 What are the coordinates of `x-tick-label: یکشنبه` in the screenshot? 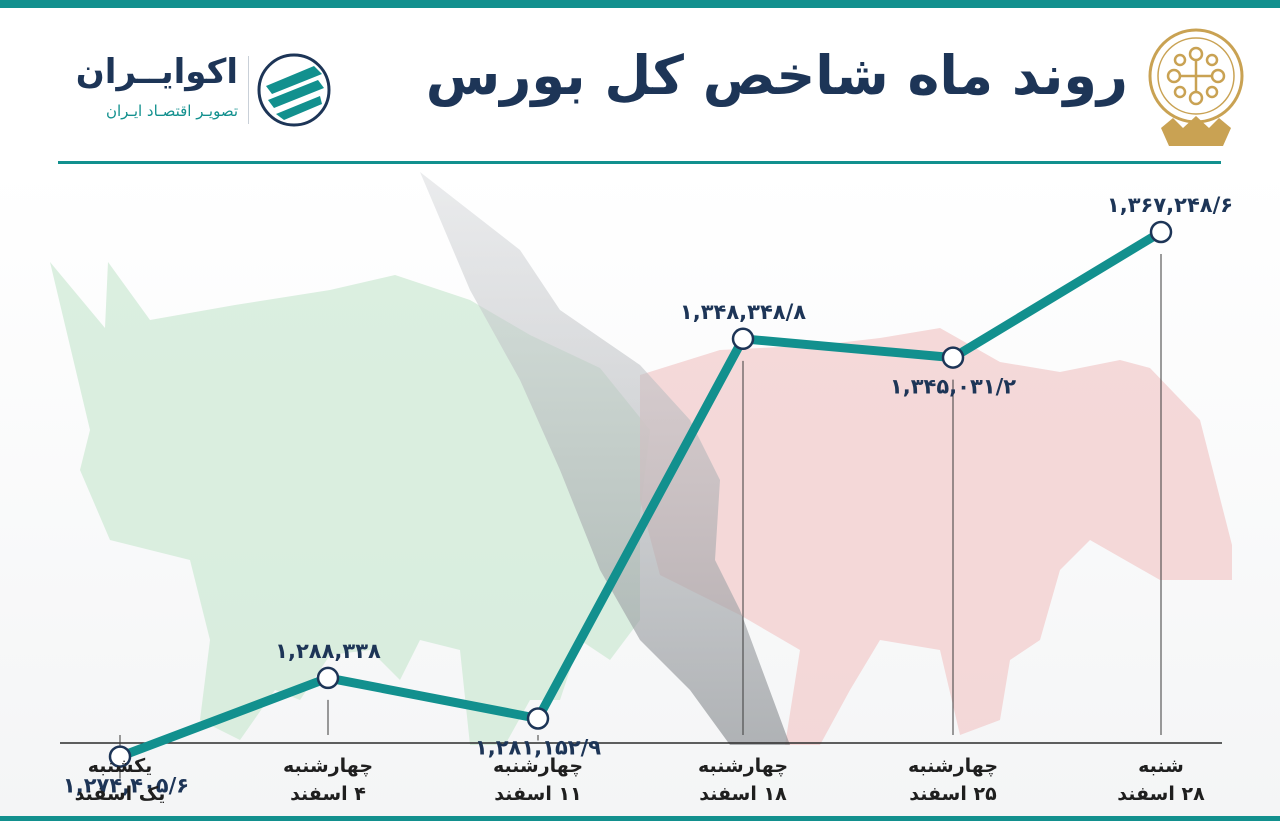 It's located at (120, 766).